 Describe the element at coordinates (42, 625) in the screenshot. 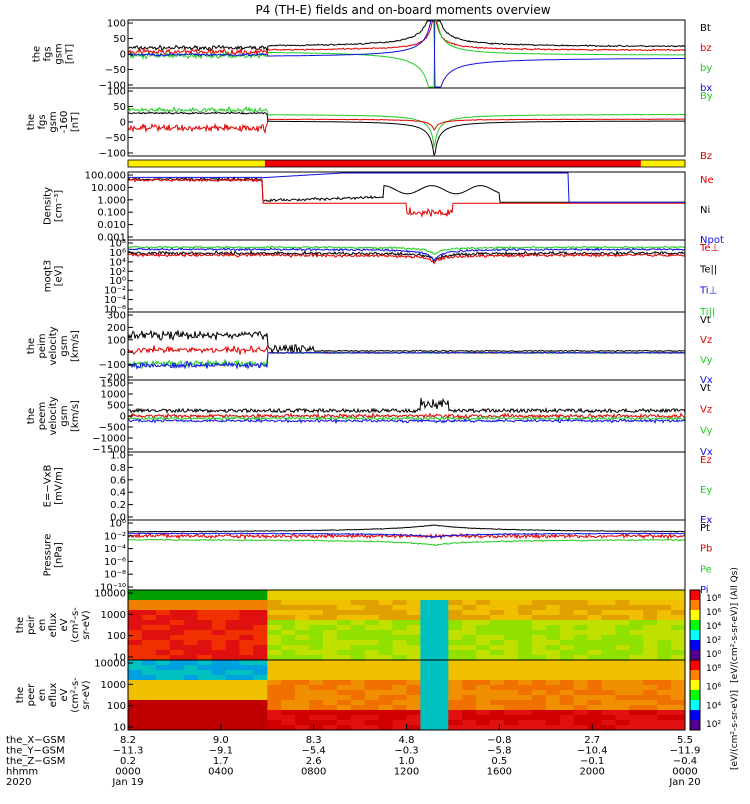

I see `y-axis-label: en` at that location.